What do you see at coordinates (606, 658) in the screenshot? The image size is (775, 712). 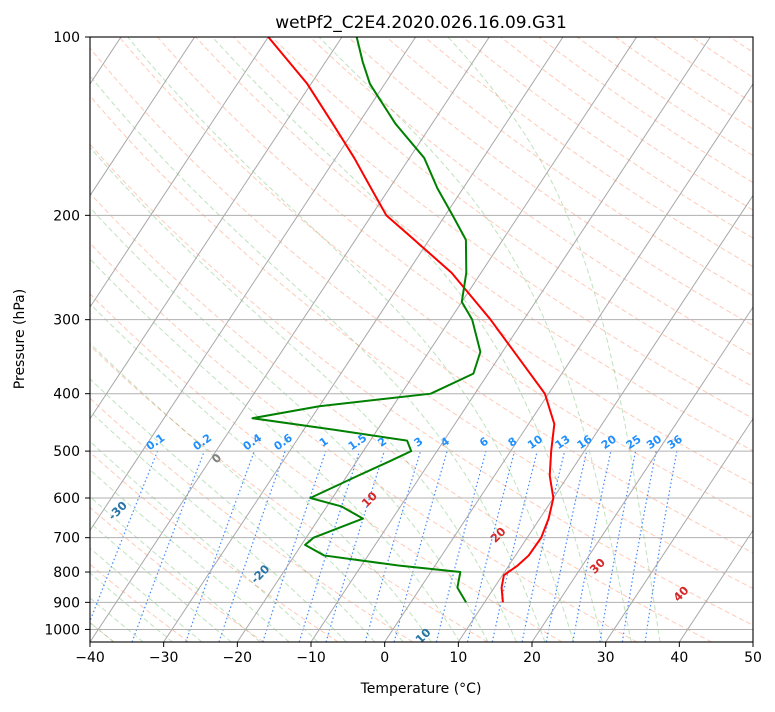 I see `x-tick-label: 30` at bounding box center [606, 658].